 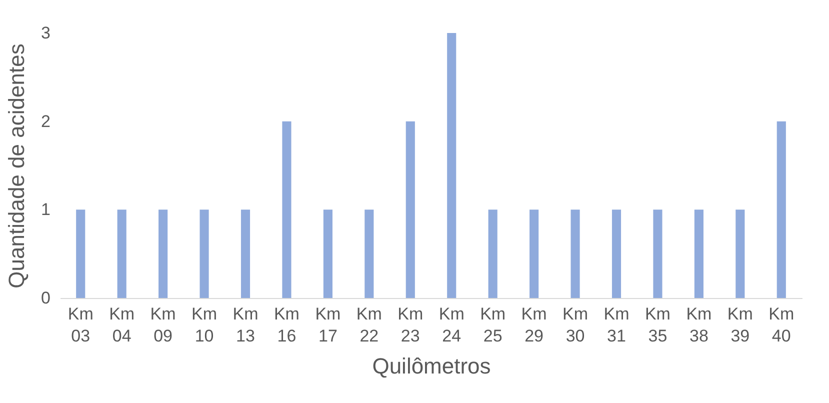 What do you see at coordinates (81, 325) in the screenshot?
I see `x-tick-label: Km 03` at bounding box center [81, 325].